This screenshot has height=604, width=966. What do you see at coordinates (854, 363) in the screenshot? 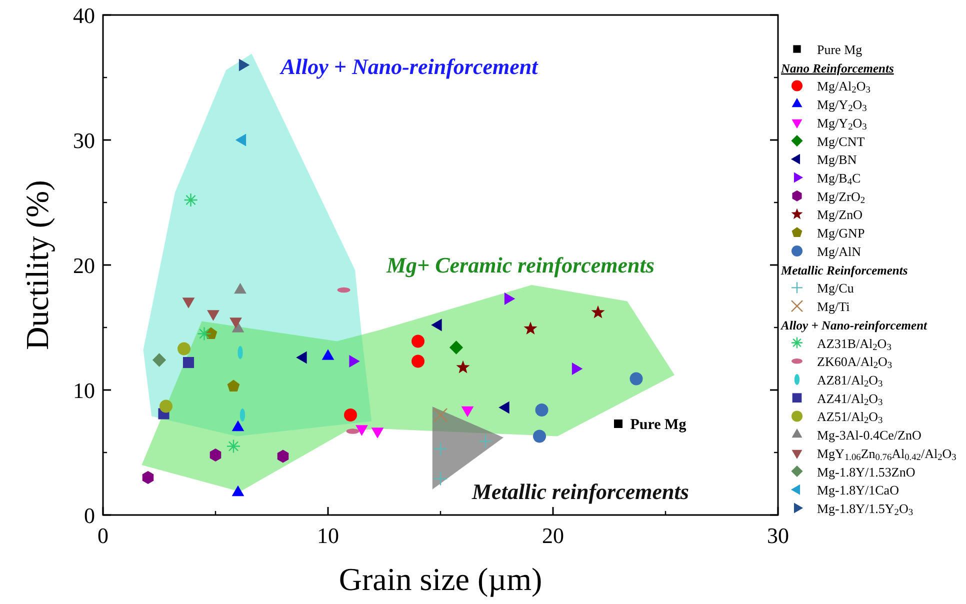
I see `legend-label: ZK60A/Al$_{2}$O$_{3}$` at bounding box center [854, 363].